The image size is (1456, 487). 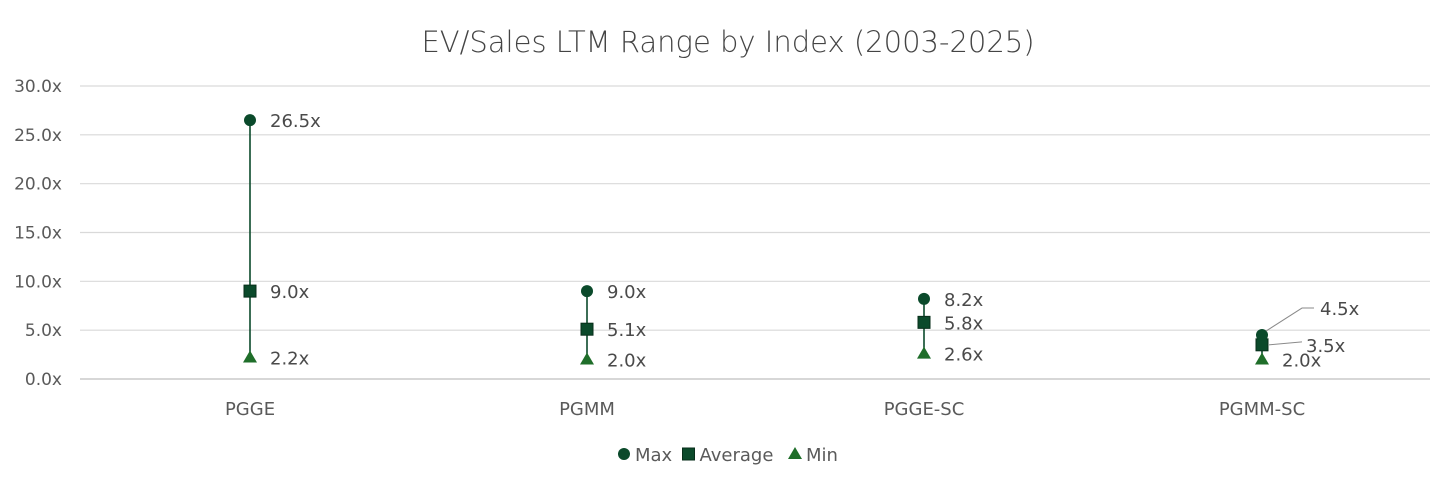 What do you see at coordinates (765, 409) in the screenshot?
I see `x-axis-ticks: PGGE PGMM PGGE-SC PGMM-SC` at bounding box center [765, 409].